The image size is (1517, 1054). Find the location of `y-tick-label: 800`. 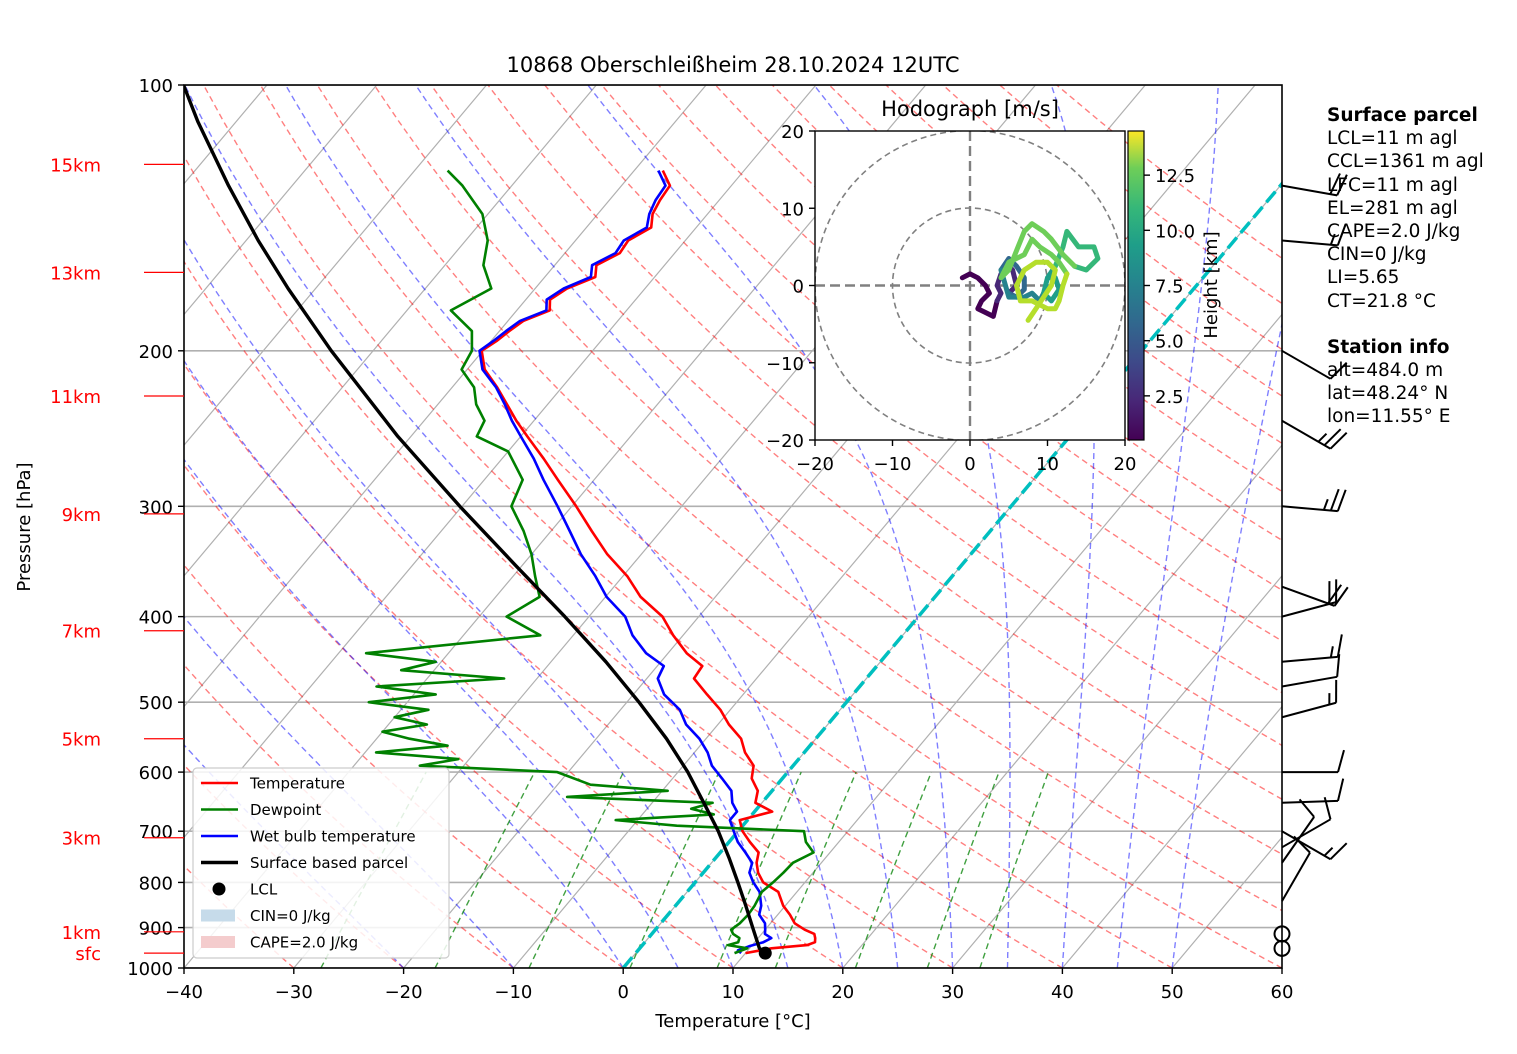

y-tick-label: 800 is located at coordinates (156, 883).